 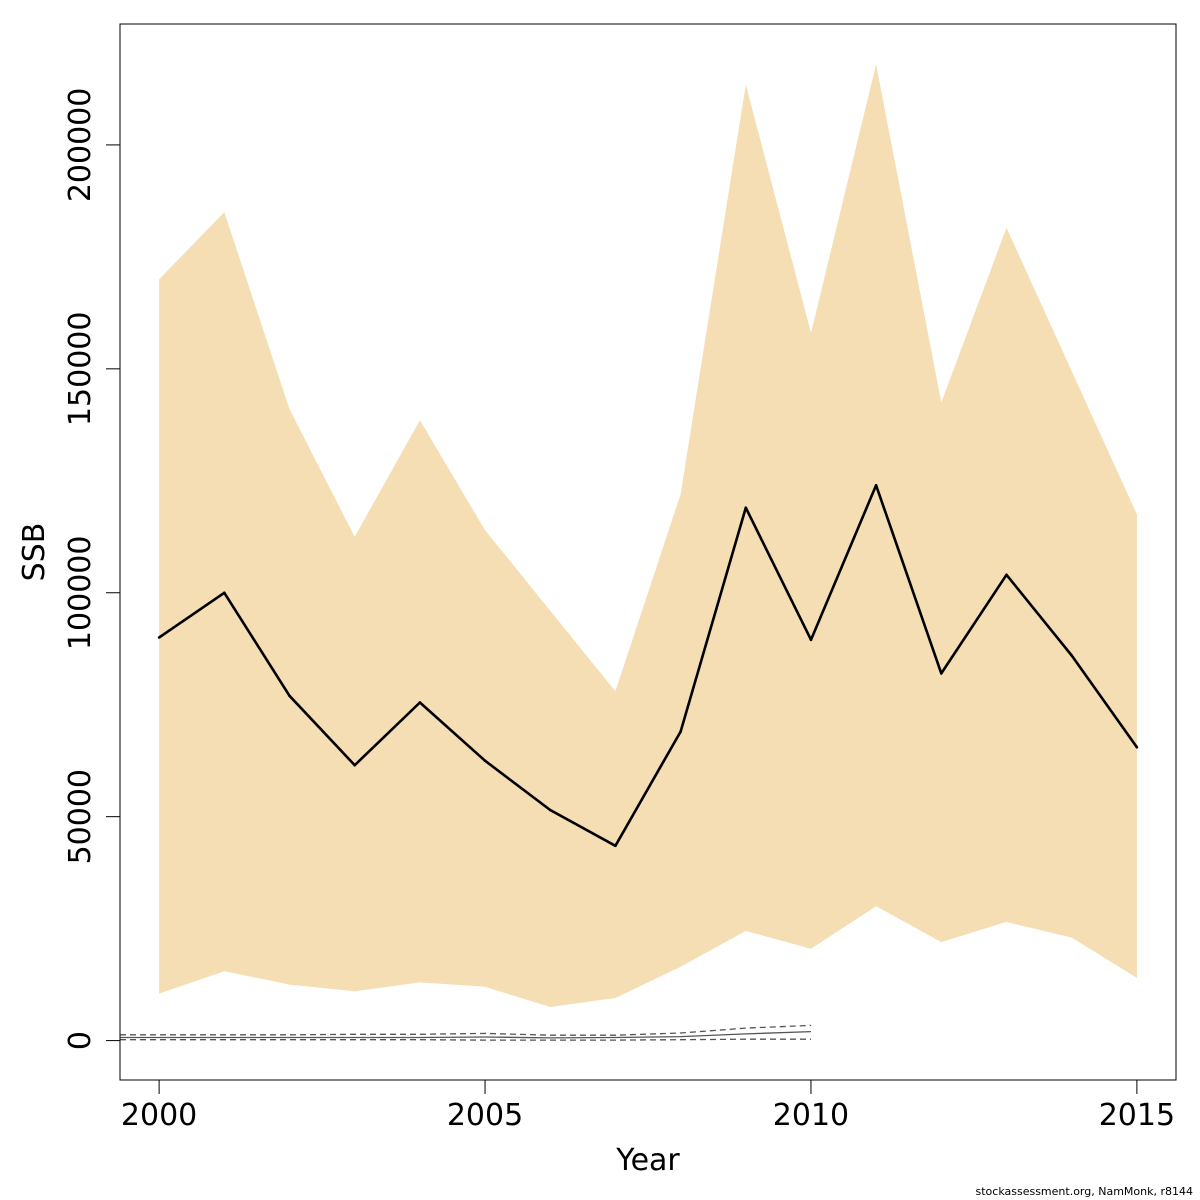 I want to click on x-tick-label: 2005, so click(x=485, y=1115).